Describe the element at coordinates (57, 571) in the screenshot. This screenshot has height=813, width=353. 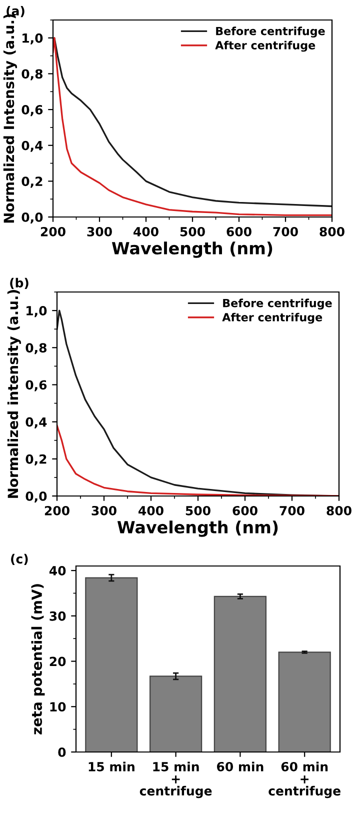
I see `y-tick-label: 40` at that location.